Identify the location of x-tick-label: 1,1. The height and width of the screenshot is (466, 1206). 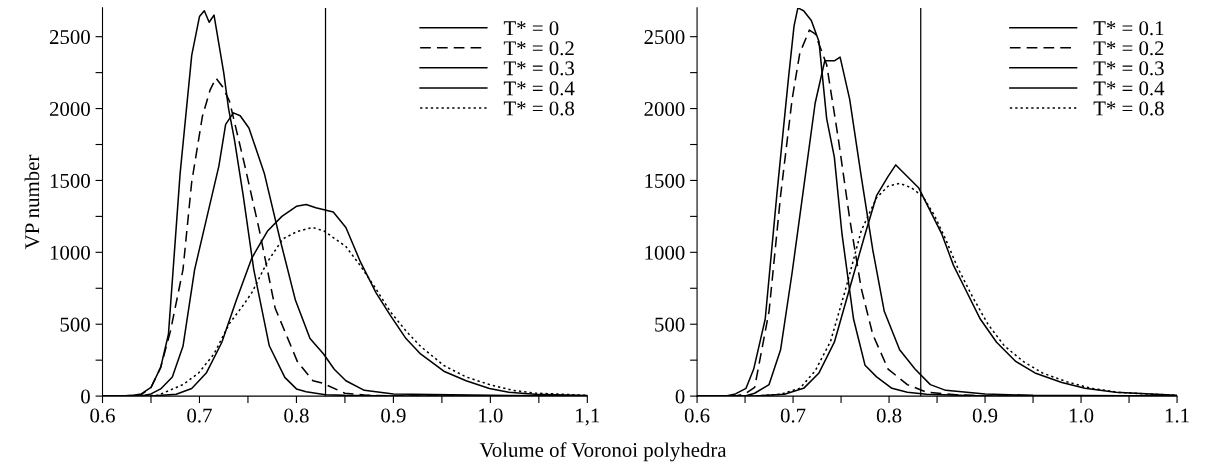
(588, 417).